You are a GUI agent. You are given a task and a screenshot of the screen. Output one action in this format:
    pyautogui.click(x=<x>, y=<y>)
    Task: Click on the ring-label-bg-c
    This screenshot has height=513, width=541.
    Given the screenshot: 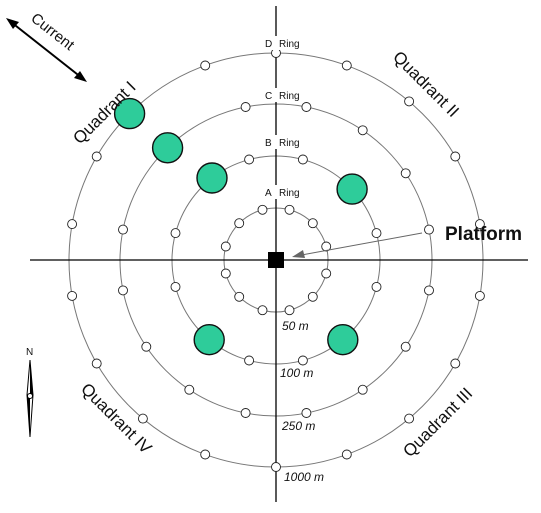 What is the action you would take?
    pyautogui.click(x=282, y=95)
    